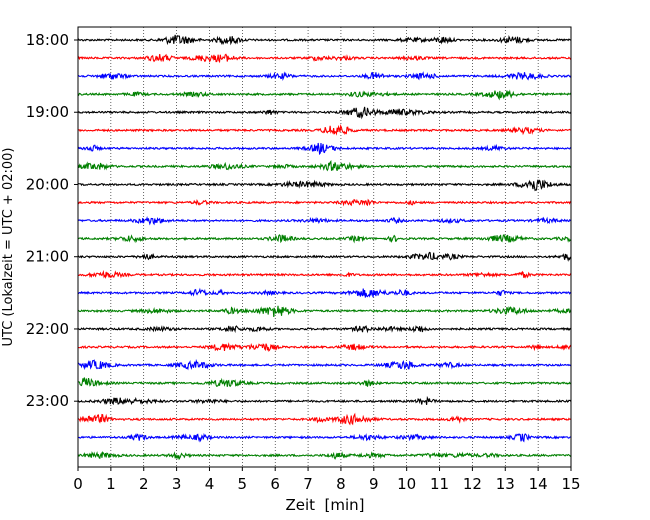 This screenshot has width=650, height=520. What do you see at coordinates (47, 257) in the screenshot?
I see `y-tick-label: 21:00` at bounding box center [47, 257].